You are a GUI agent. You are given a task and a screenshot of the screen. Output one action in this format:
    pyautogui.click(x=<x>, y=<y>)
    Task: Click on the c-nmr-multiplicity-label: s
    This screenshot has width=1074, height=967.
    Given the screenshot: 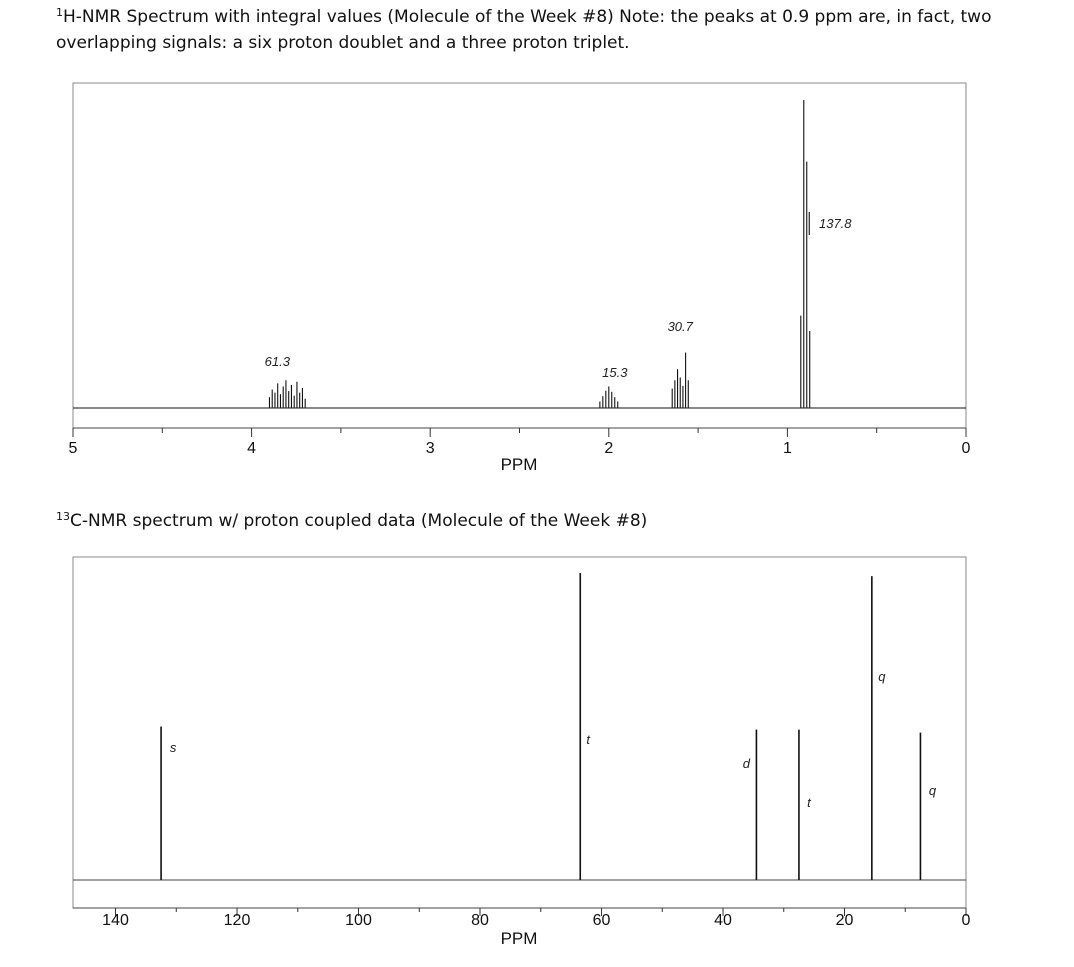 What is the action you would take?
    pyautogui.click(x=173, y=747)
    